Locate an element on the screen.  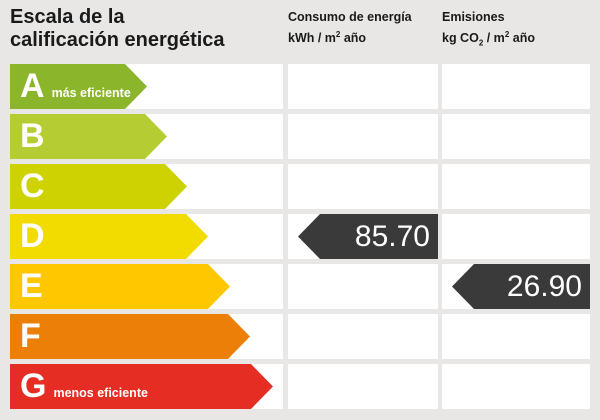
emisiones-cell: 26.90 is located at coordinates (516, 286).